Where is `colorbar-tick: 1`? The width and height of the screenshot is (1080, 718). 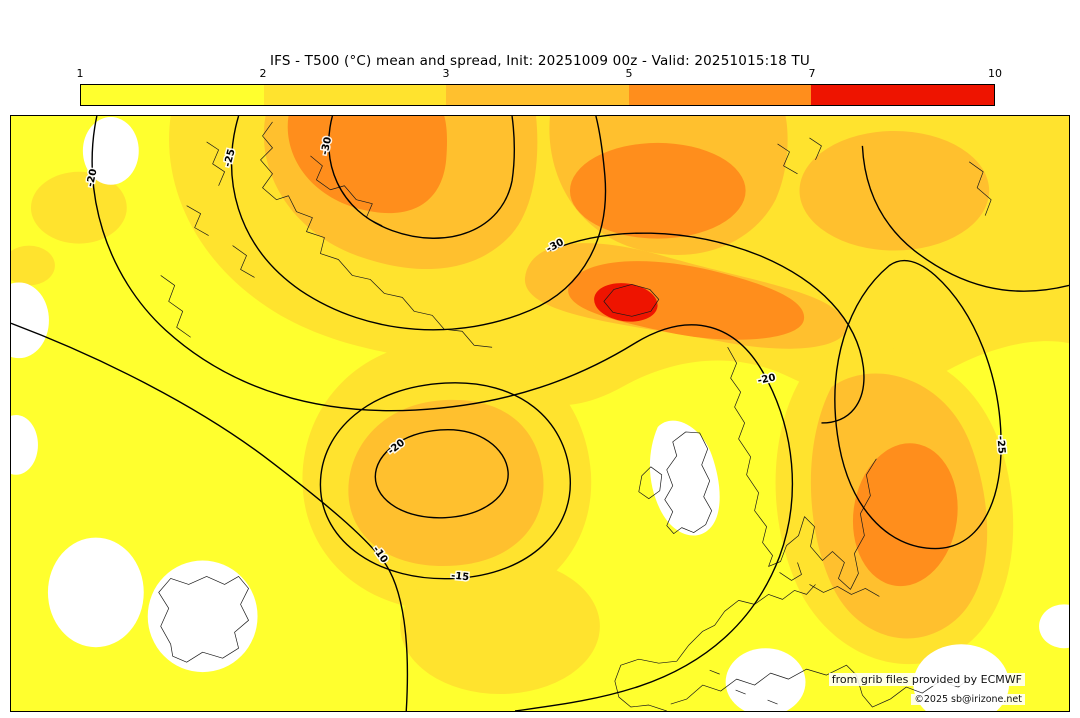
colorbar-tick: 1 is located at coordinates (80, 73).